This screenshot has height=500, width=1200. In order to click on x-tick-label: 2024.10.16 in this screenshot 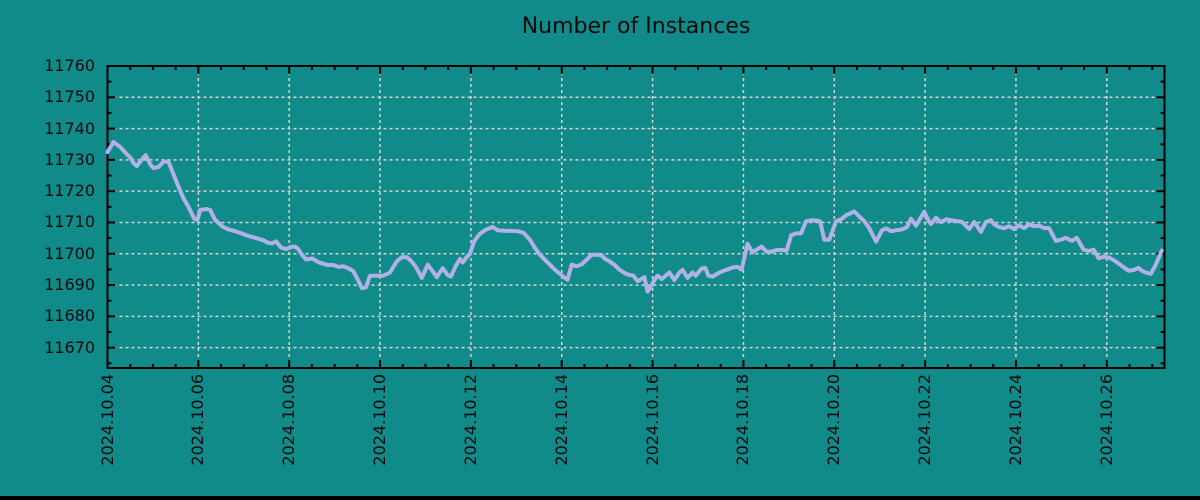, I will do `click(652, 420)`.